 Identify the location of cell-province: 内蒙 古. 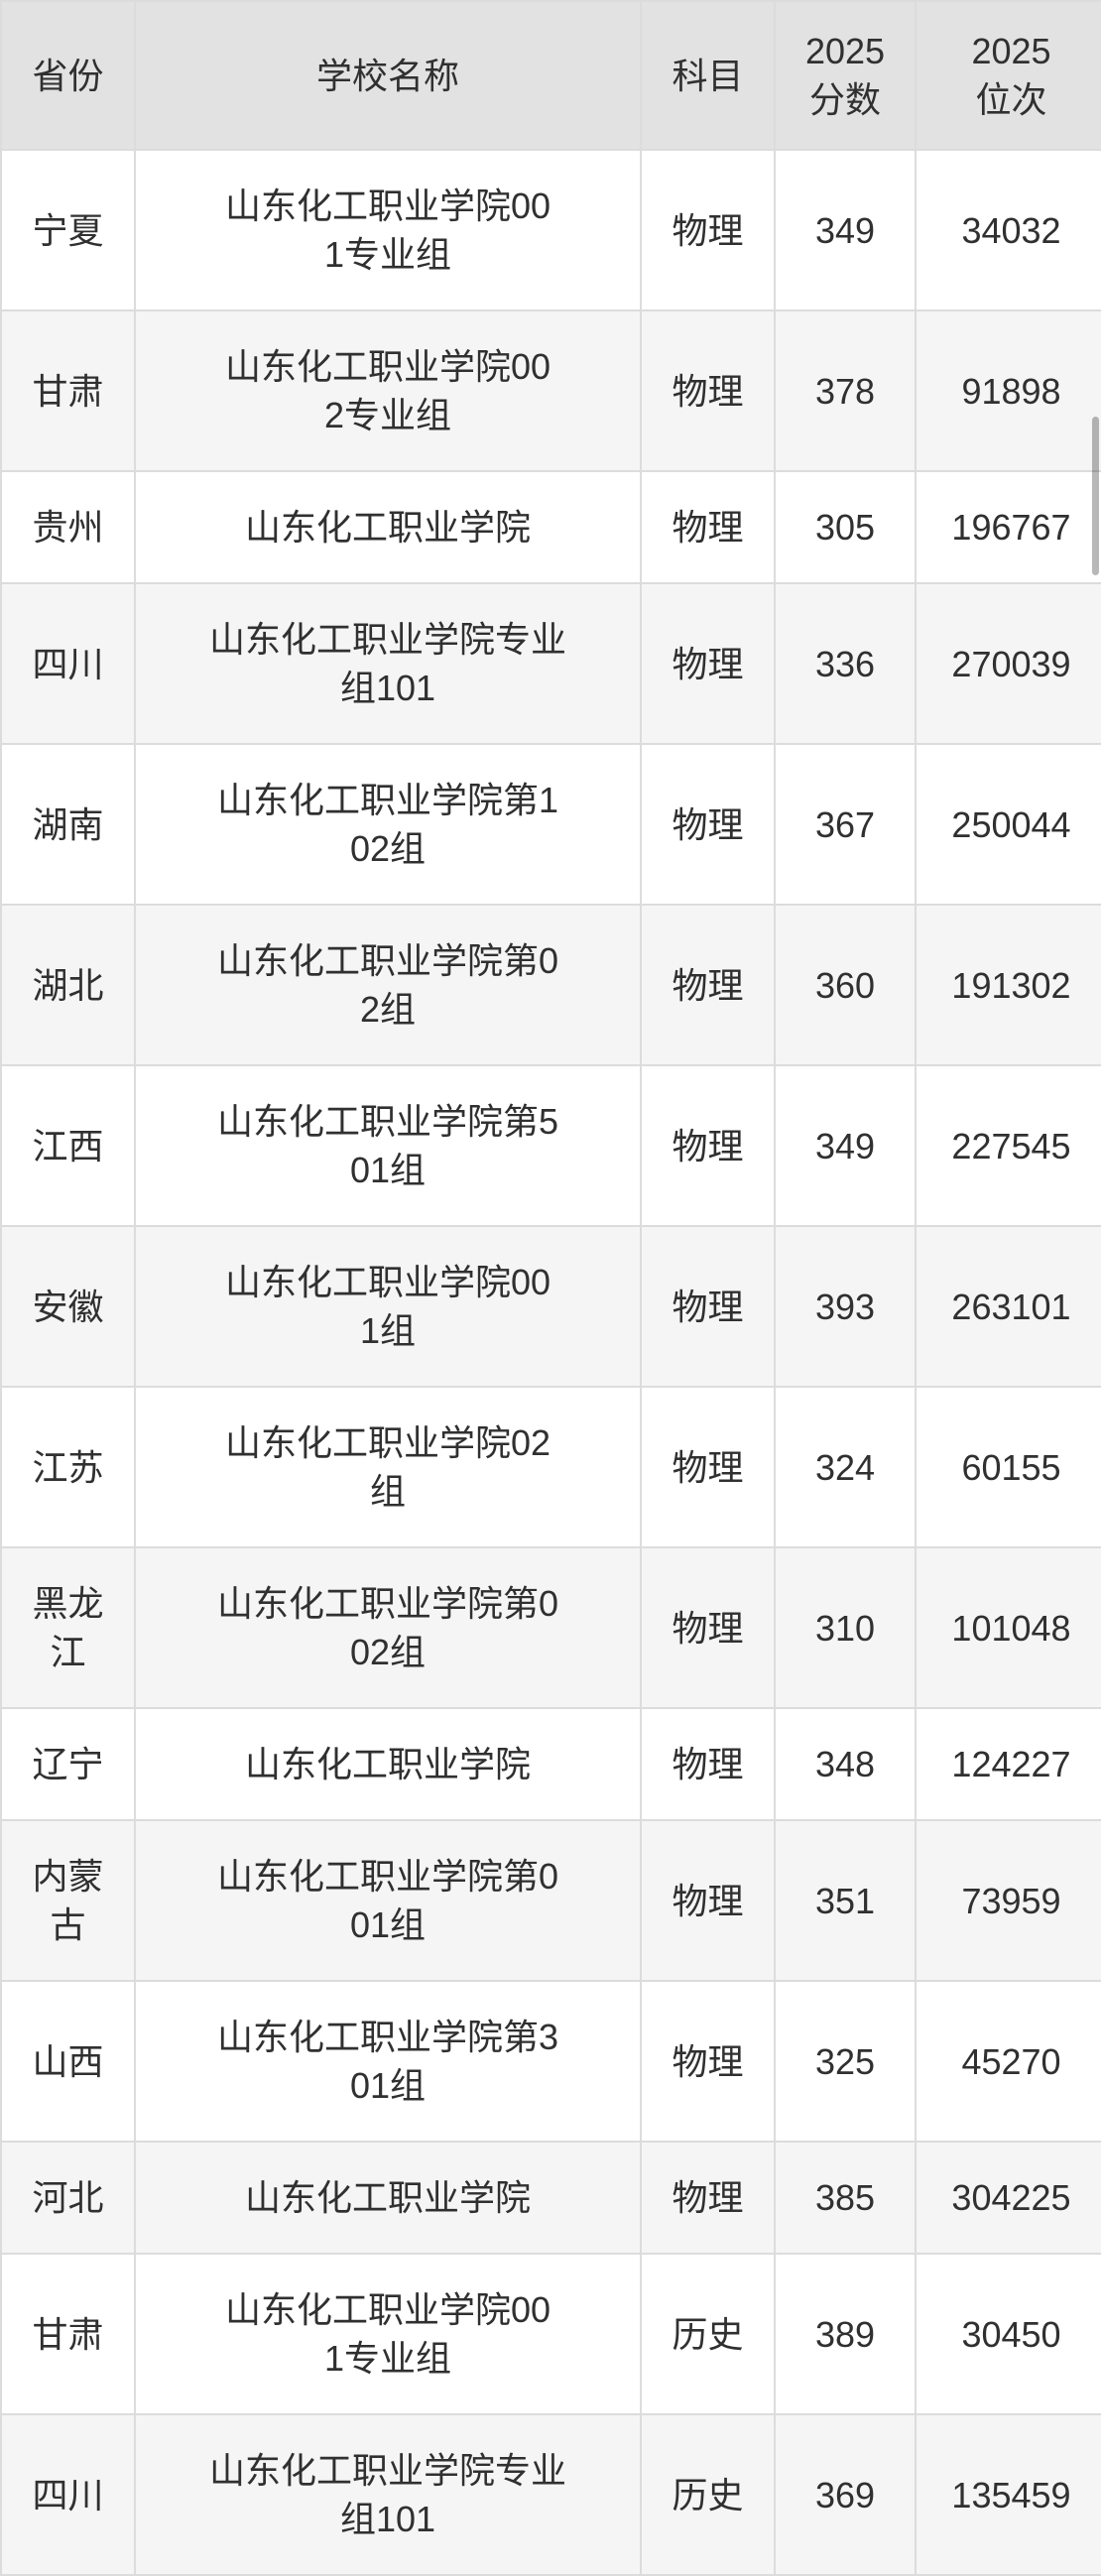
(68, 1900).